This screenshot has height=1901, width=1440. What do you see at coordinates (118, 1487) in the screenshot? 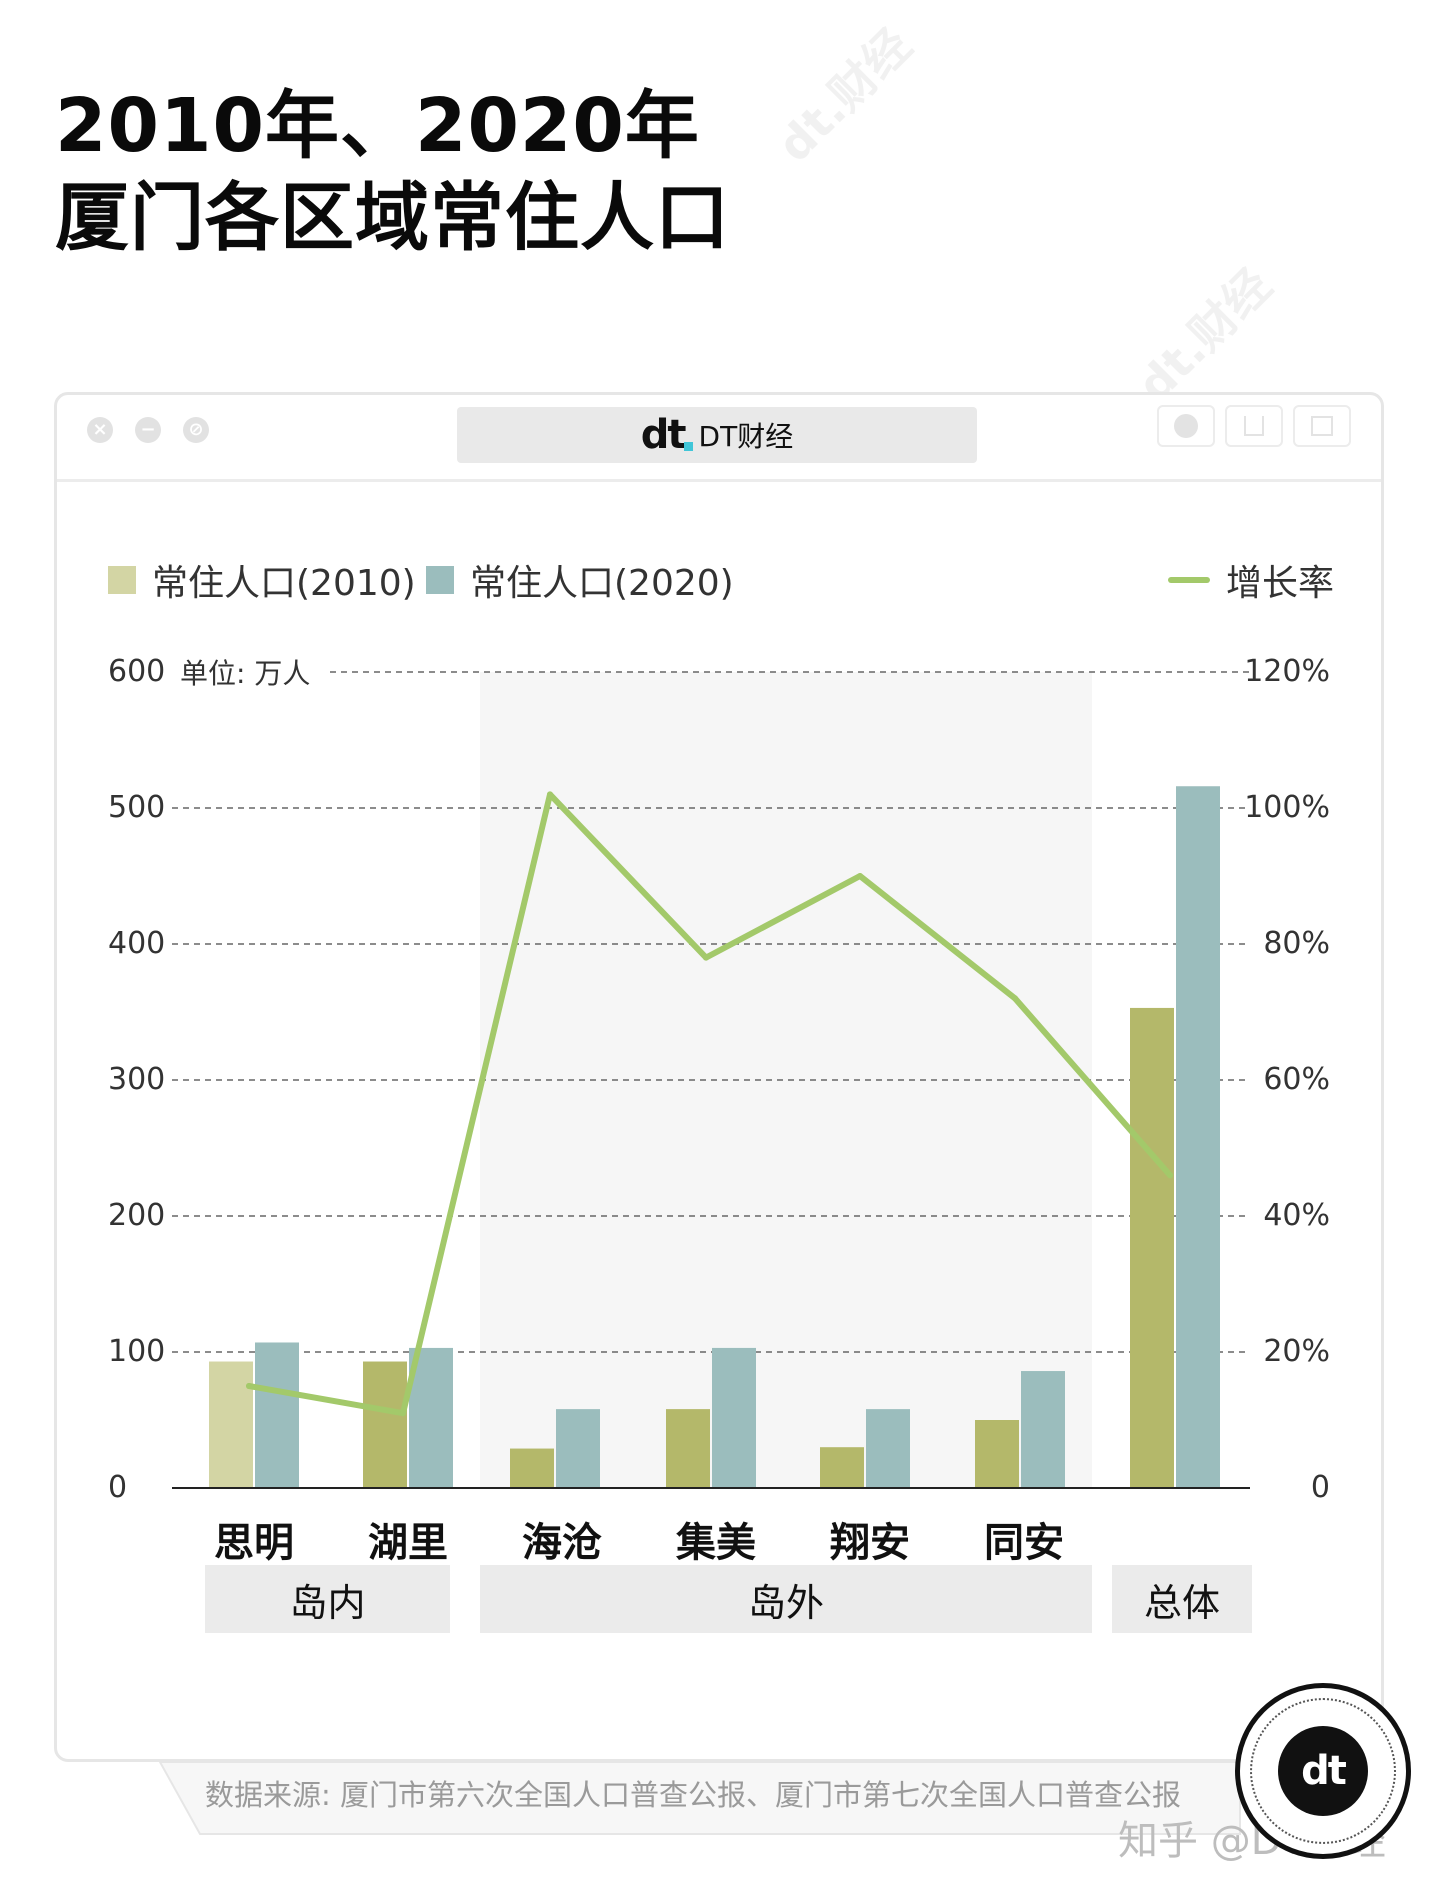
I see `y-left-tick: 0` at bounding box center [118, 1487].